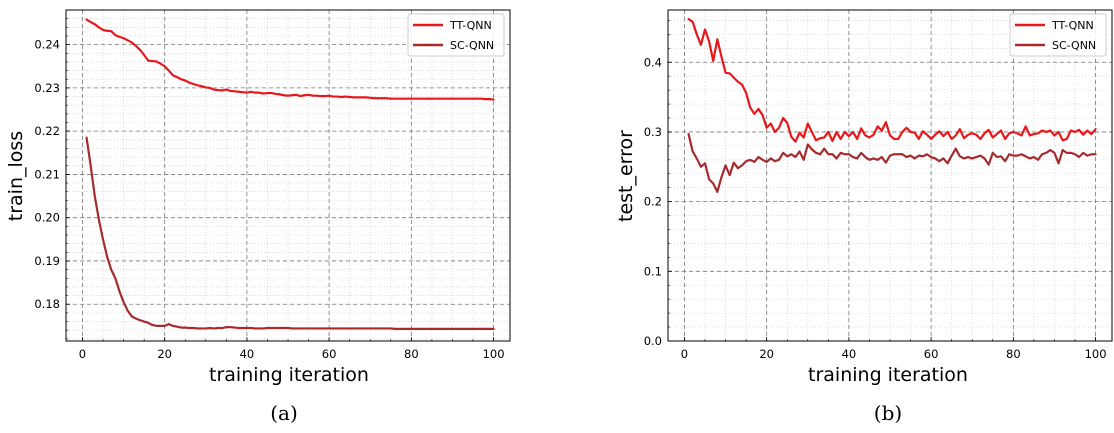 Image resolution: width=1114 pixels, height=433 pixels. I want to click on y-tick-label: 0.20, so click(47, 218).